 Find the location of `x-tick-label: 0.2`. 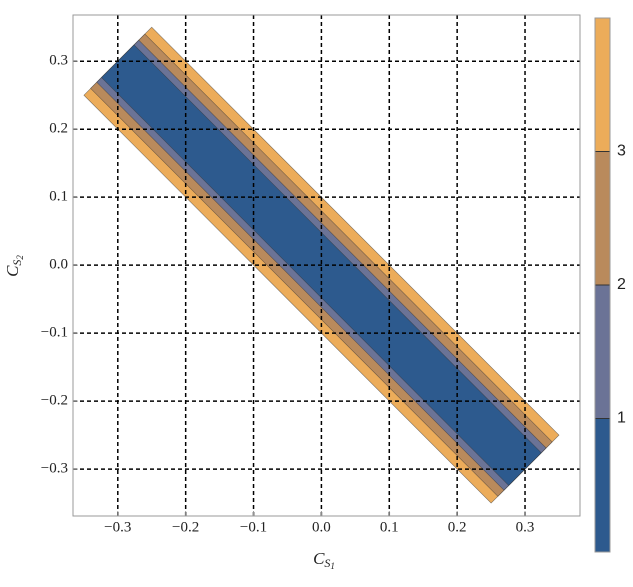

x-tick-label: 0.2 is located at coordinates (457, 527).